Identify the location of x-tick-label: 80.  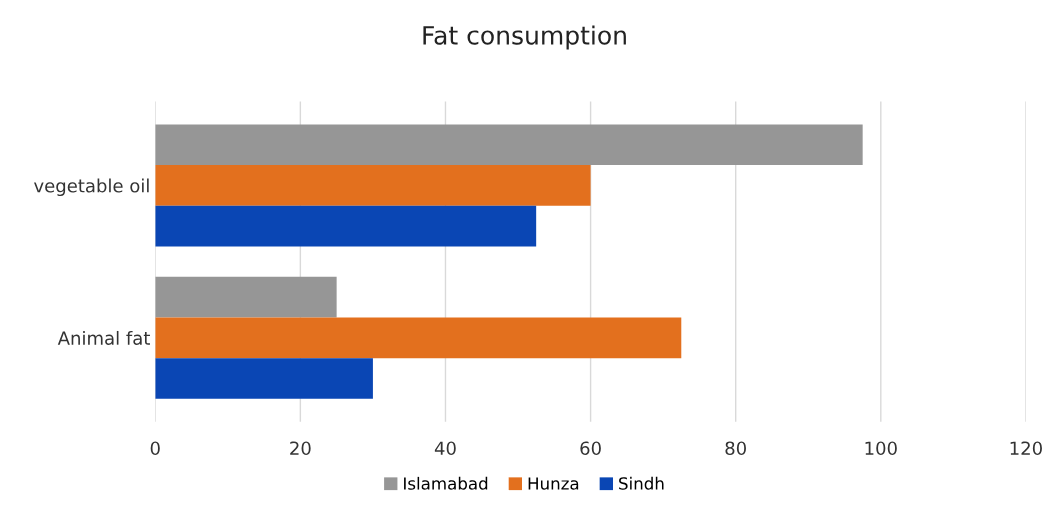
(735, 448).